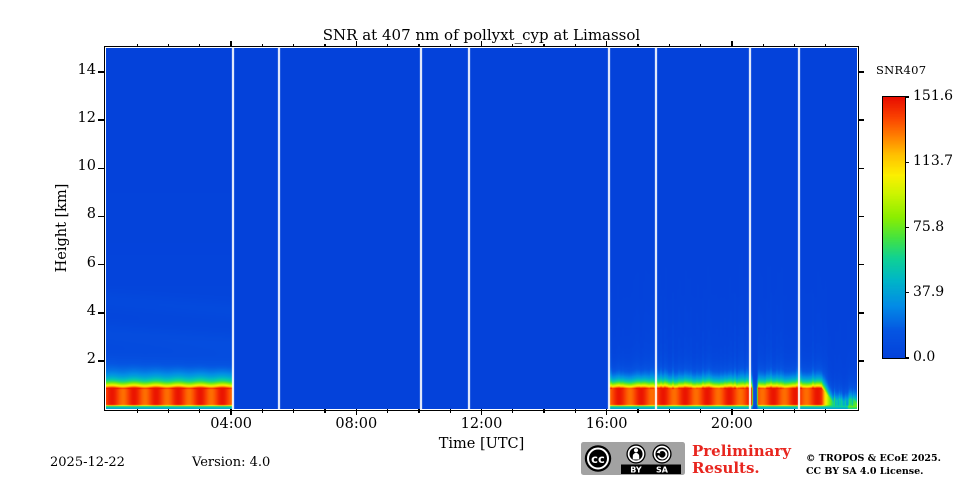 The width and height of the screenshot is (960, 480). I want to click on y-tick-label: 6, so click(91, 262).